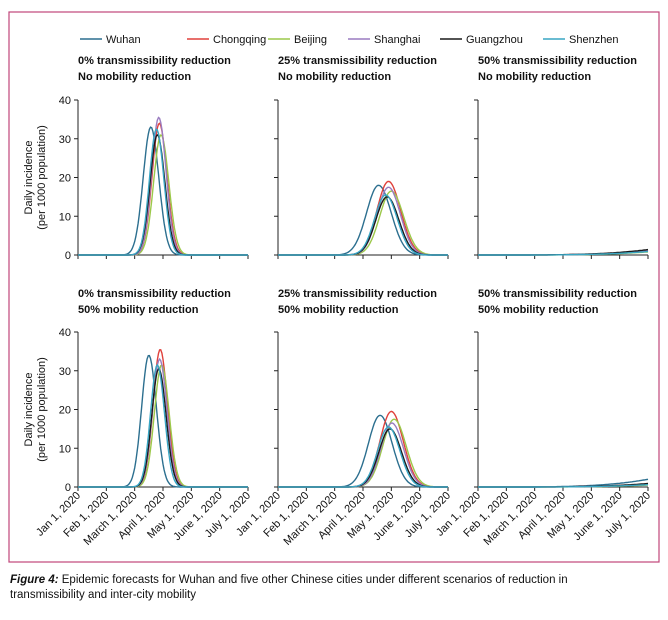  What do you see at coordinates (103, 595) in the screenshot?
I see `figure-caption-line-2: transmissibility and inter-city mobility` at bounding box center [103, 595].